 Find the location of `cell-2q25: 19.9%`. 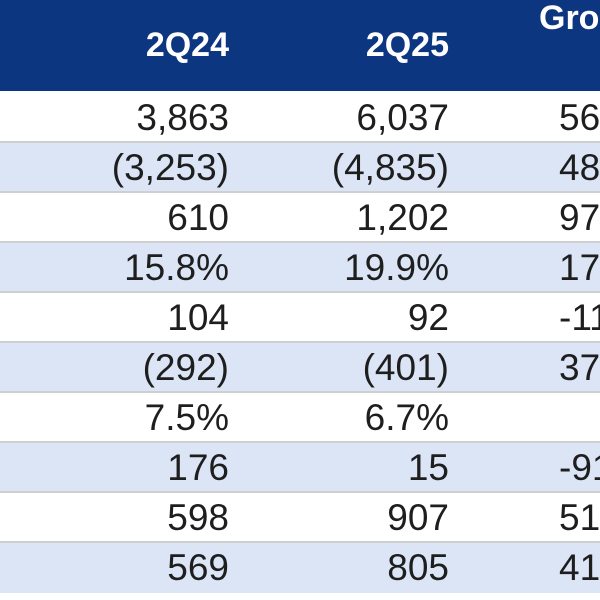

cell-2q25: 19.9% is located at coordinates (396, 267).